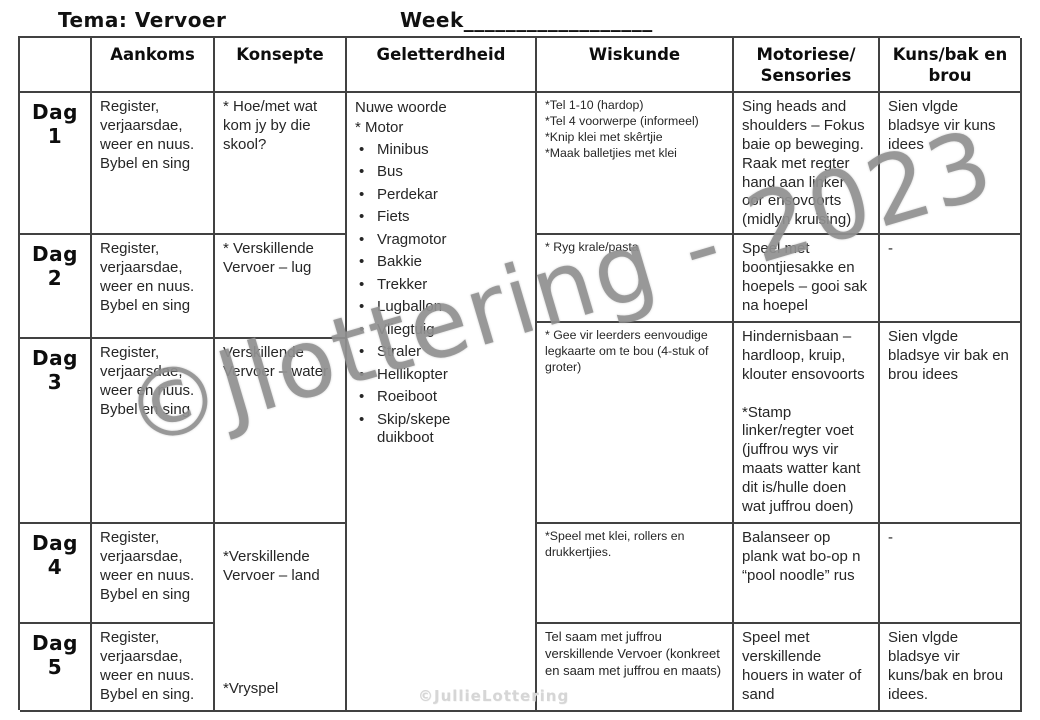 Image resolution: width=1040 pixels, height=720 pixels. I want to click on day-label-dag4: Dag 4, so click(56, 574).